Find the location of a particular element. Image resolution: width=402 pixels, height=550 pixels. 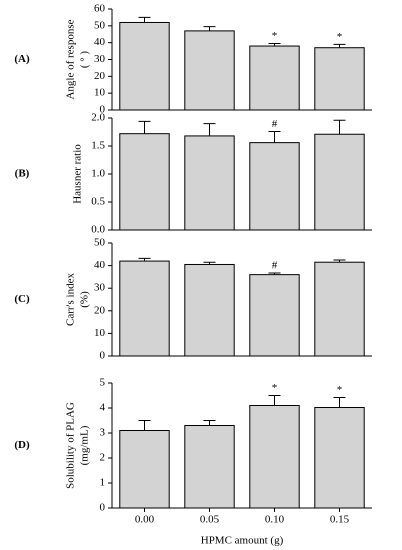

x-tick-label: 0.05 is located at coordinates (210, 520).